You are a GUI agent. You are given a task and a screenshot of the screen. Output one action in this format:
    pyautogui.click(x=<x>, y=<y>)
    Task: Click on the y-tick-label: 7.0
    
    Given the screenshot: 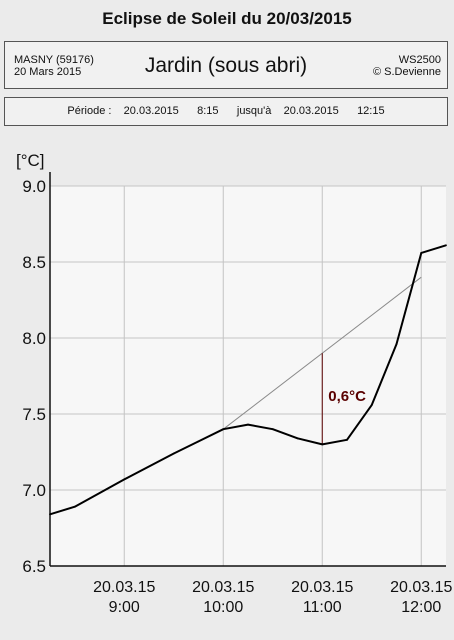 What is the action you would take?
    pyautogui.click(x=34, y=490)
    